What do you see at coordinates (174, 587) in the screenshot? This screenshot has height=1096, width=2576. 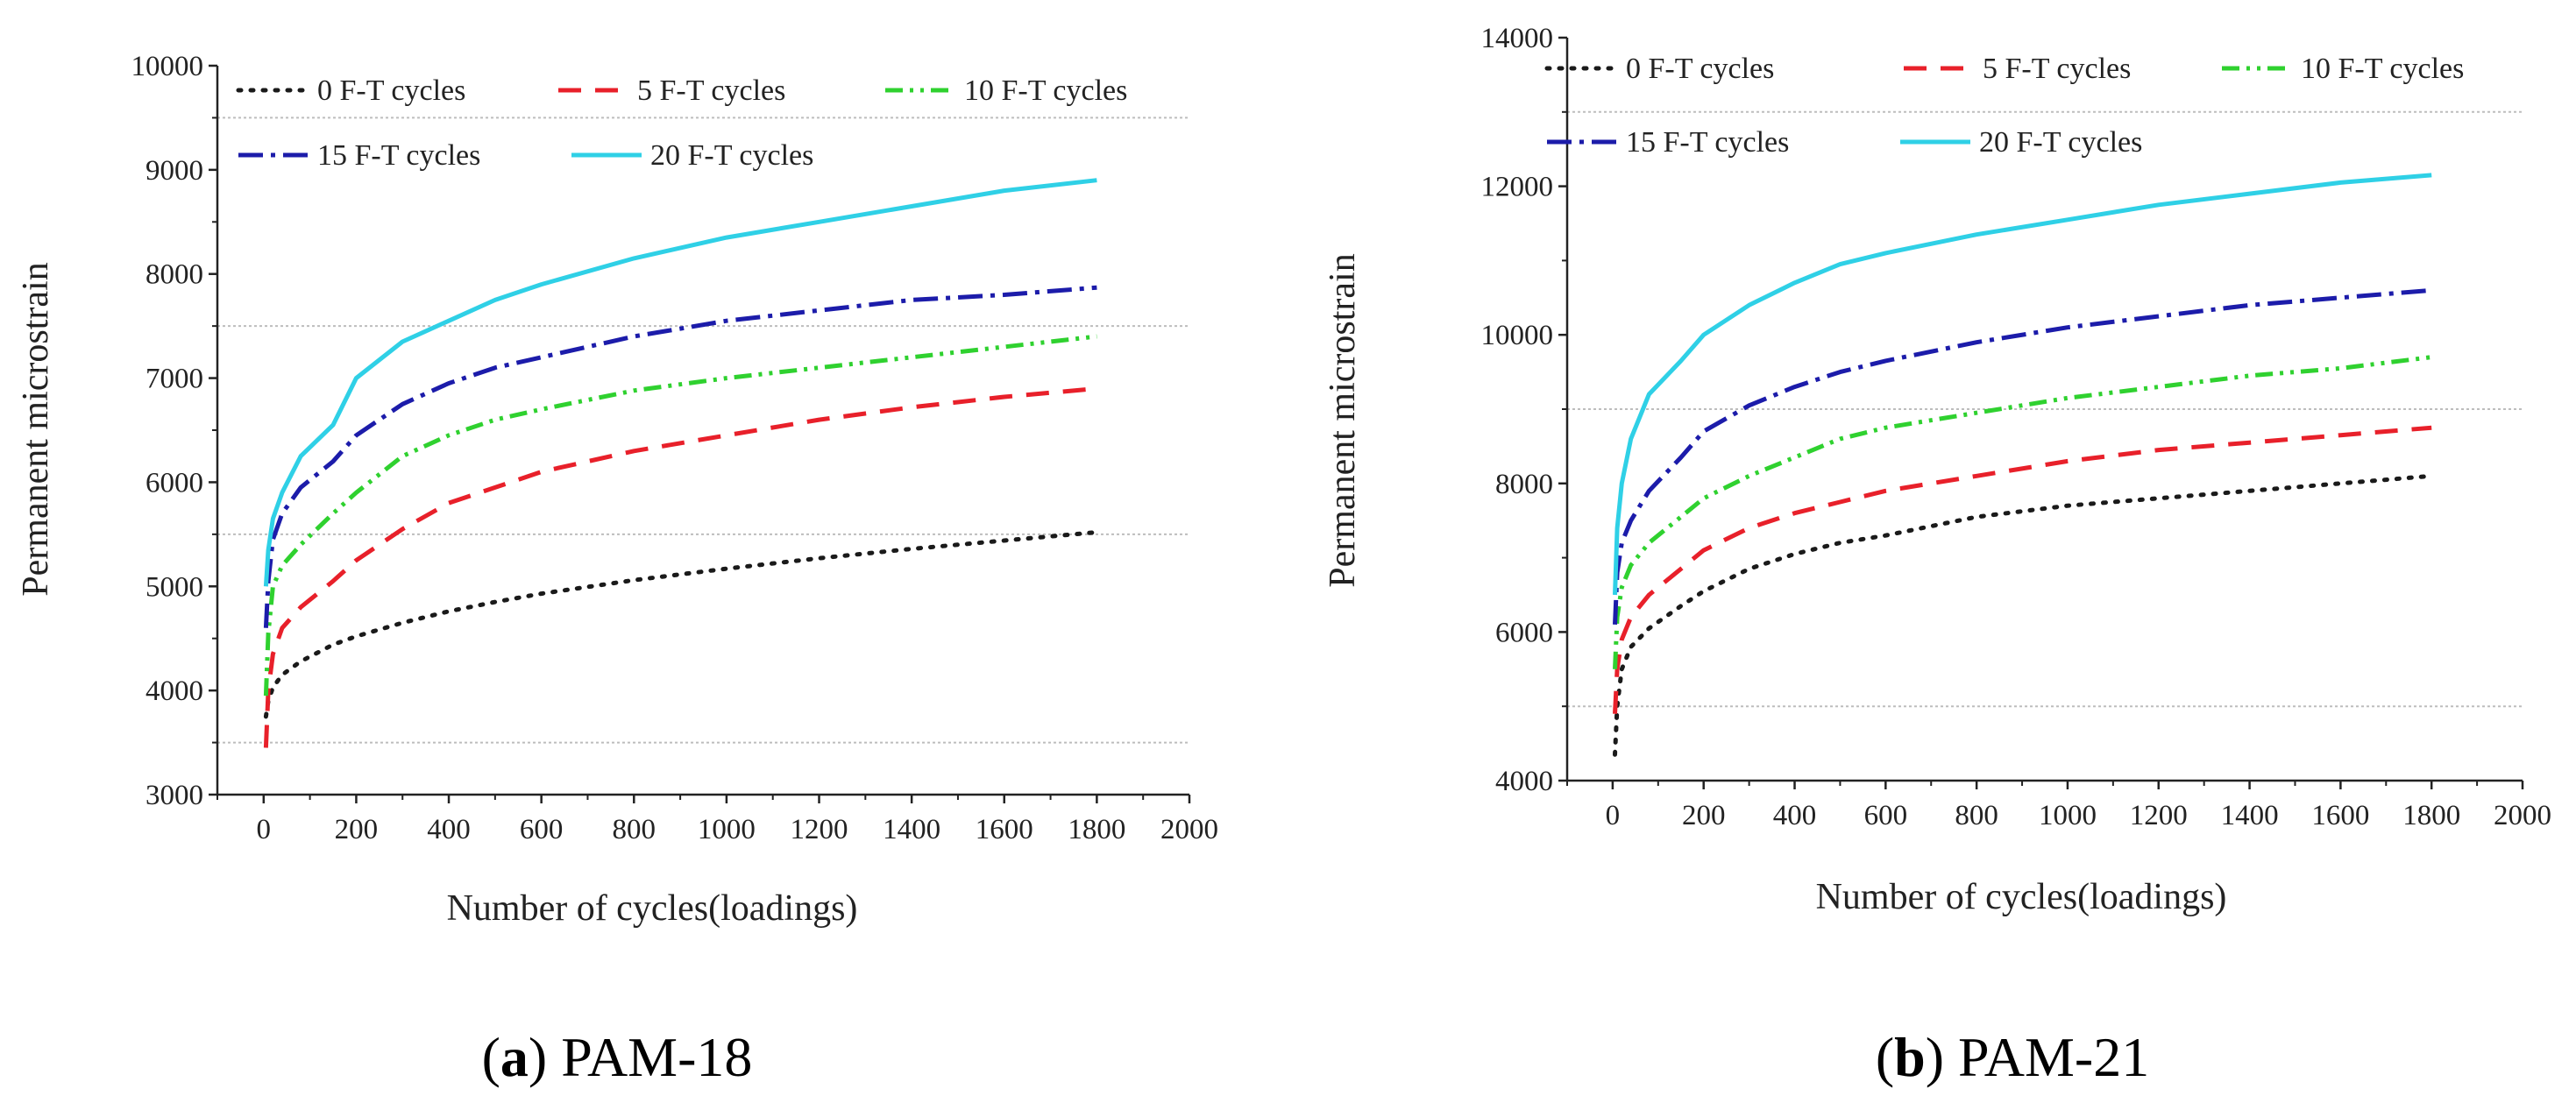 I see `y-tick-label: 5000` at bounding box center [174, 587].